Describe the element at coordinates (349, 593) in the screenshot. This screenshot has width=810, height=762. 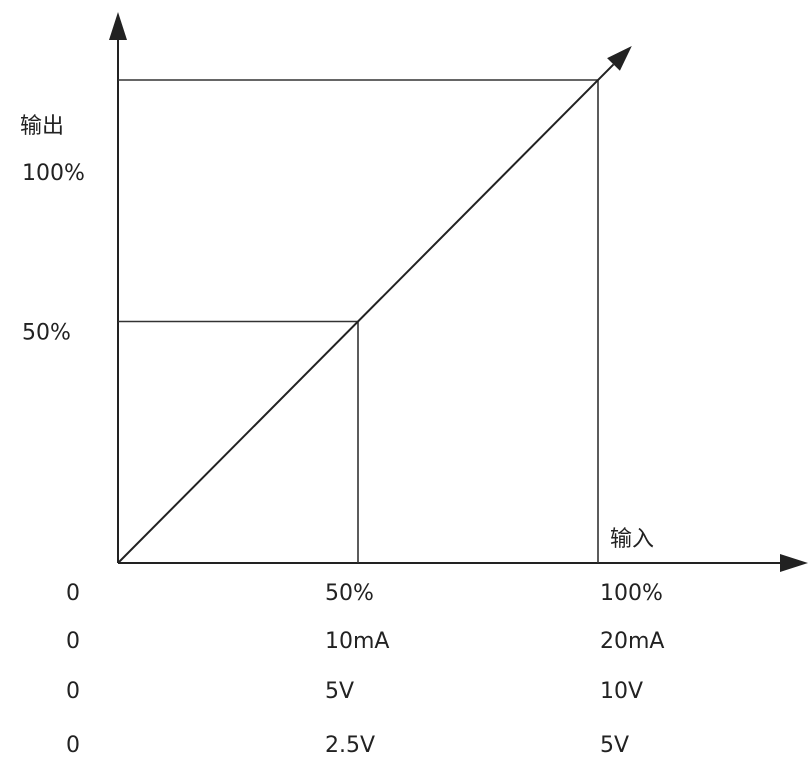
I see `x-tick-label: 50%` at that location.